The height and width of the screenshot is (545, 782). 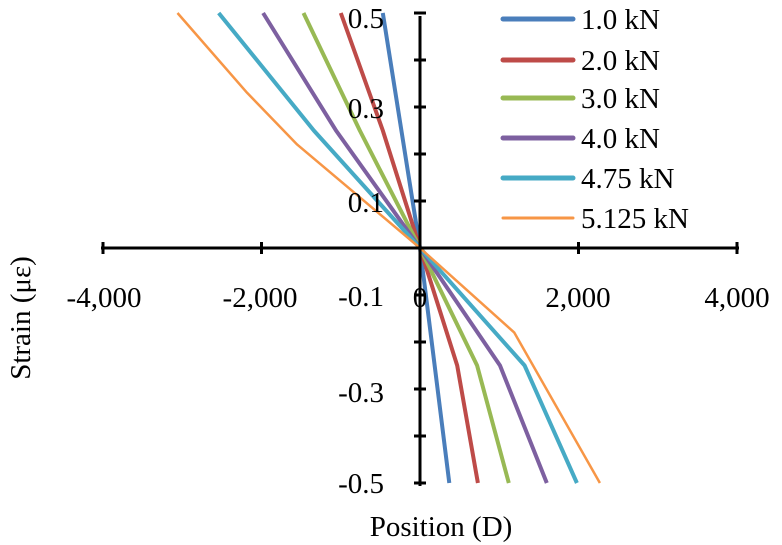 I want to click on y-tick-label: 0.3, so click(x=366, y=109).